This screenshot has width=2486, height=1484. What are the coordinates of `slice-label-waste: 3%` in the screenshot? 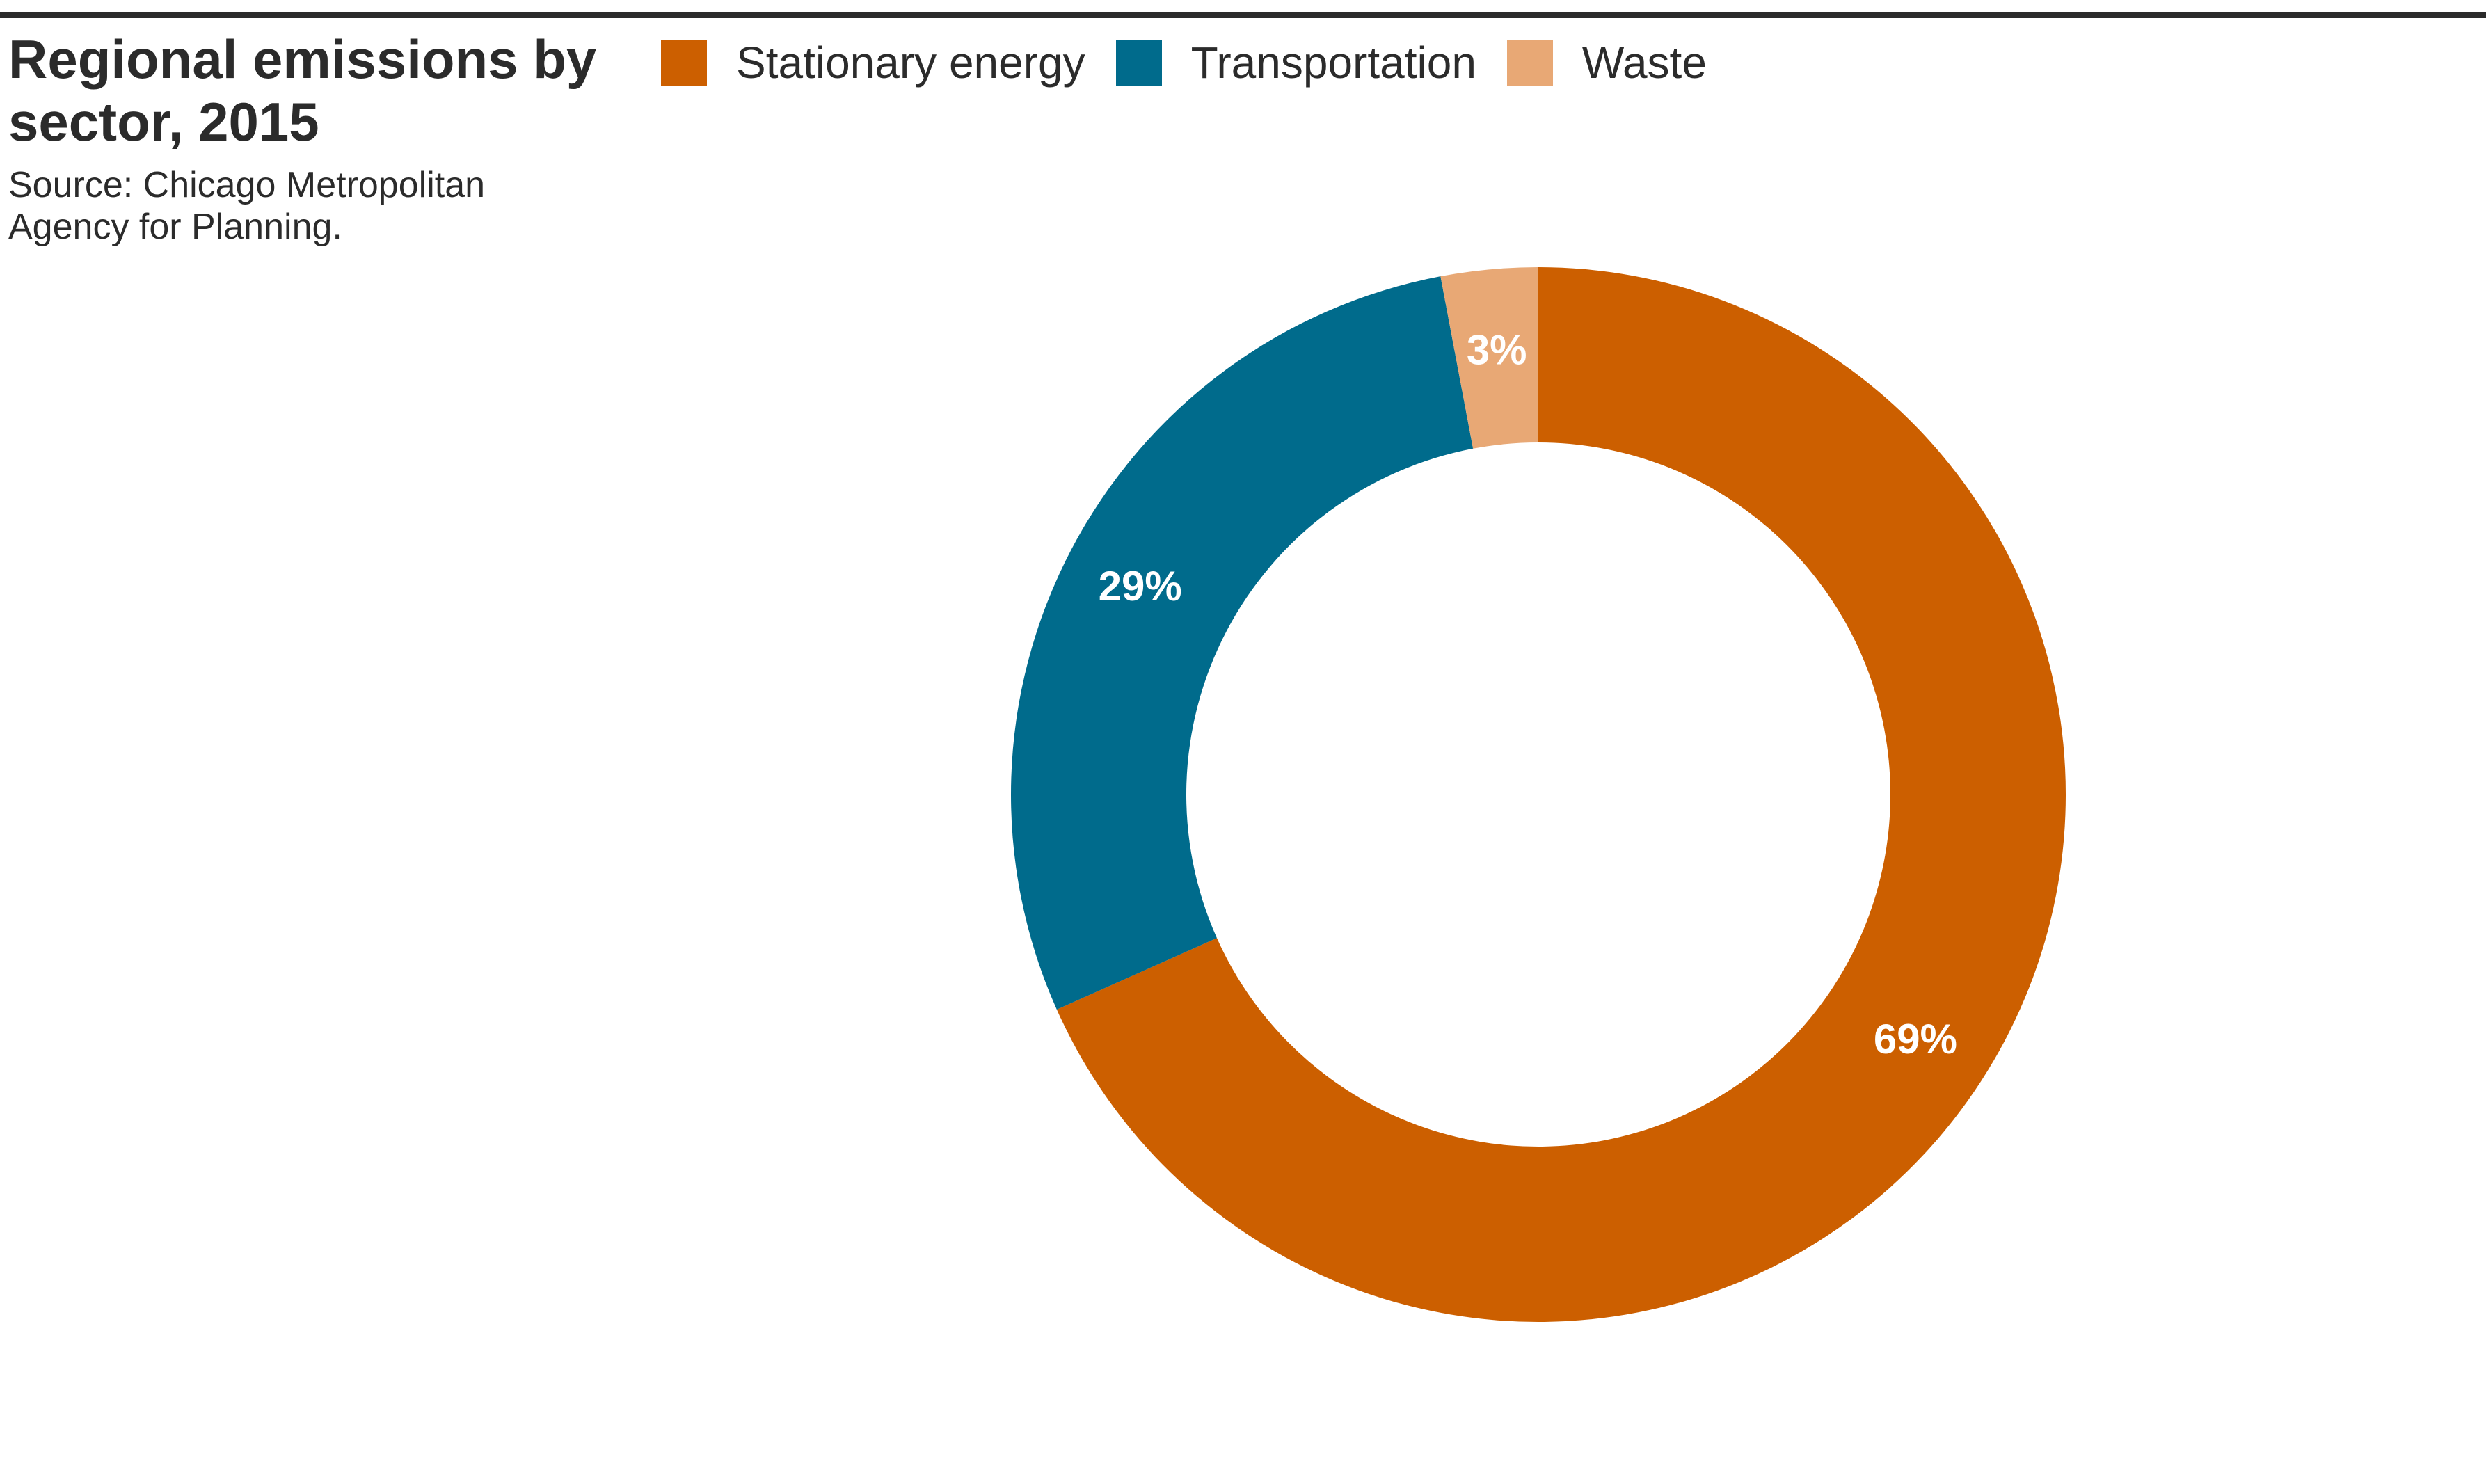 It's located at (1497, 350).